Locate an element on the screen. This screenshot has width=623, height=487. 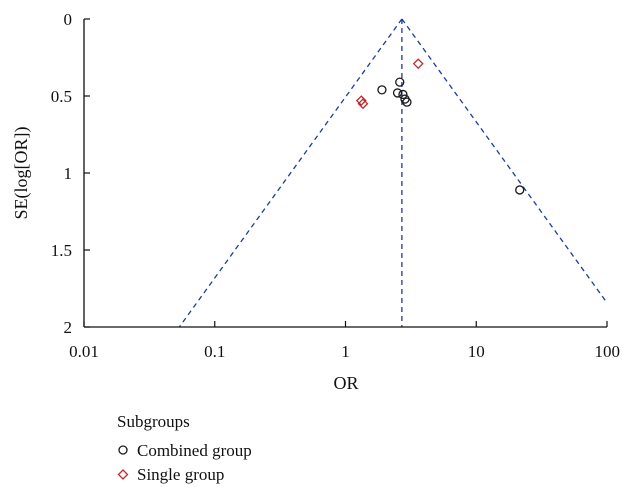
legend-diamond-icon is located at coordinates (123, 474).